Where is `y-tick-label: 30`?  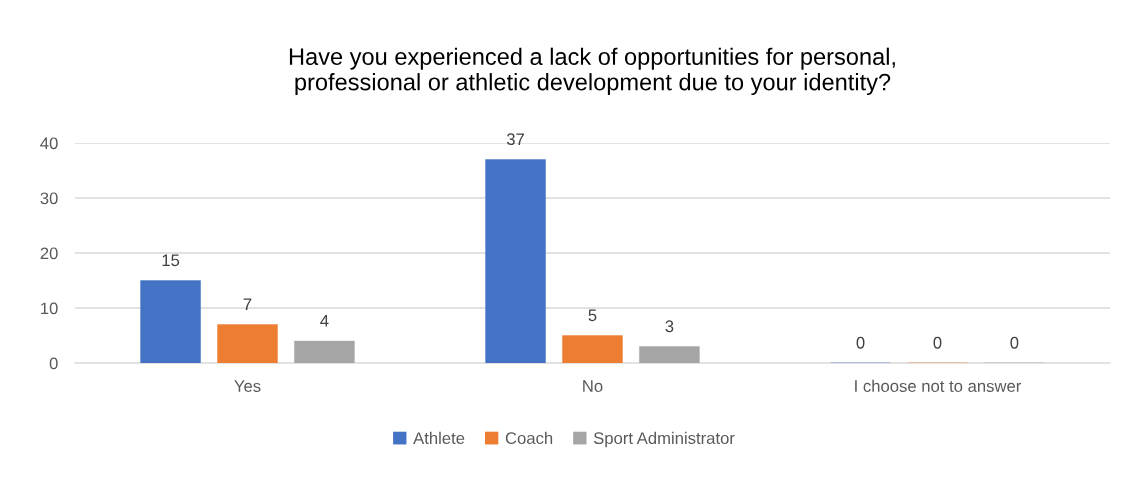 y-tick-label: 30 is located at coordinates (49, 198).